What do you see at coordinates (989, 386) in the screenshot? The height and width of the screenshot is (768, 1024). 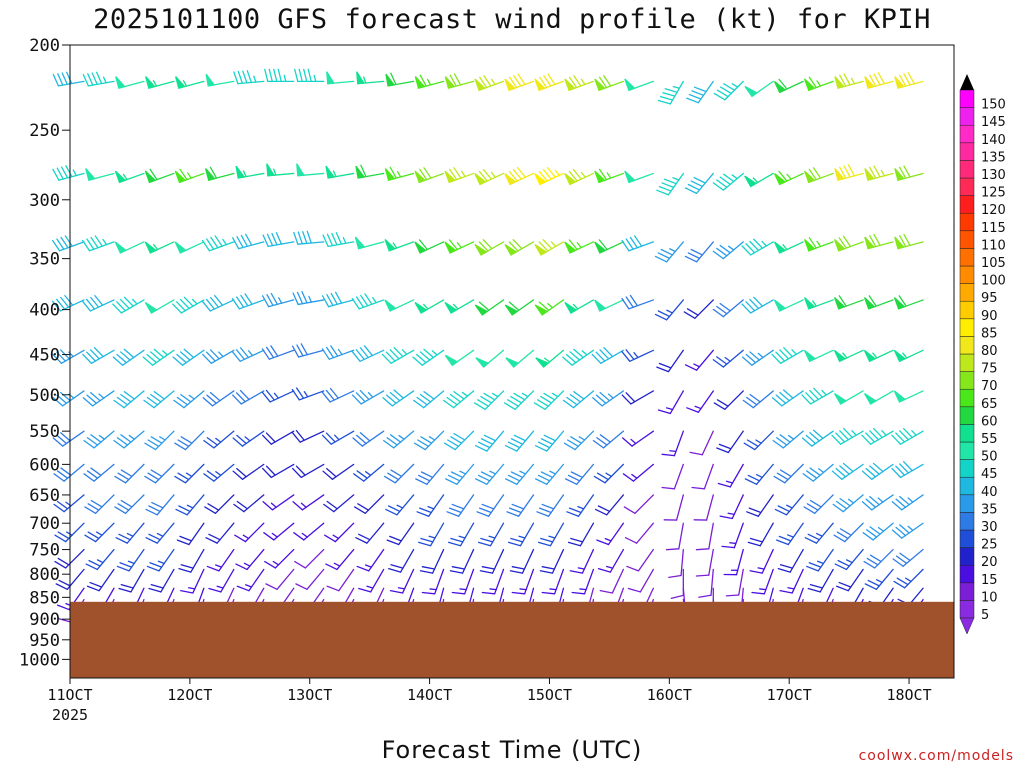 I see `colorbar-label: 70` at bounding box center [989, 386].